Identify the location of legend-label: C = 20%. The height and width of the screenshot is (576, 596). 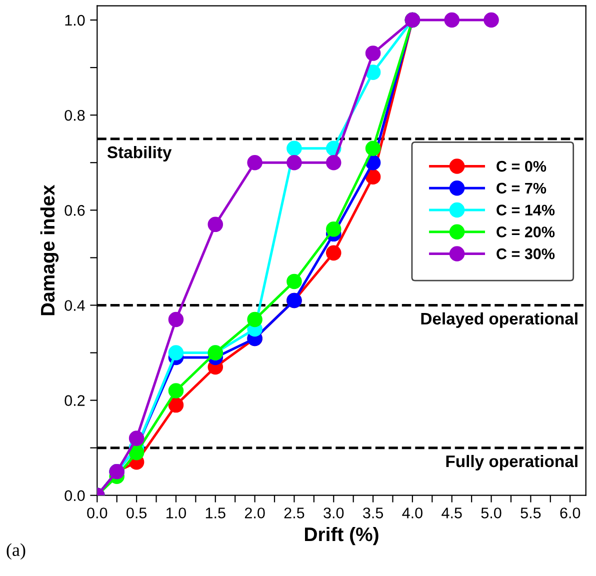
(525, 232).